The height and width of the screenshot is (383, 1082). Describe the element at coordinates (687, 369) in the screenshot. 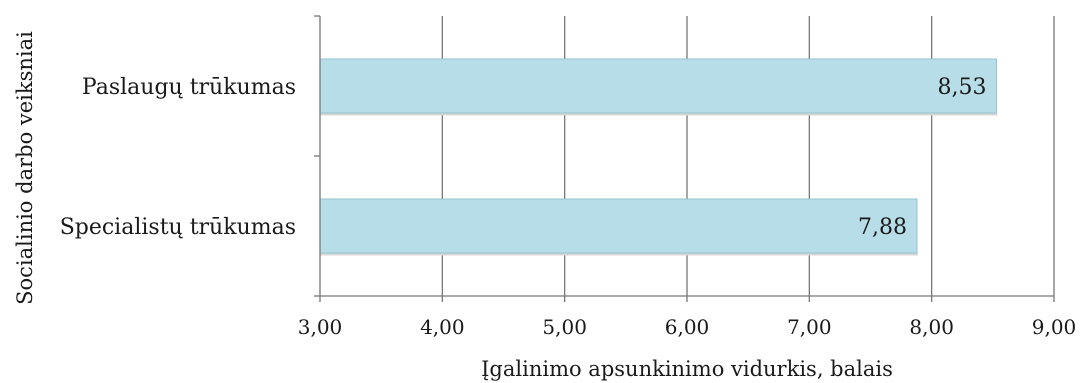

I see `x-axis-title: Įgalinimo apsunkinimo vidurkis, balais` at that location.